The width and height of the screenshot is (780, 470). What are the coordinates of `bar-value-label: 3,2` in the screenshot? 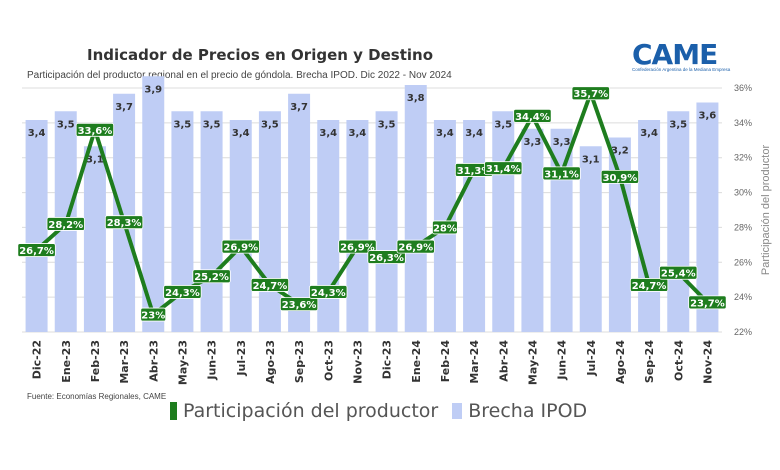 It's located at (620, 151).